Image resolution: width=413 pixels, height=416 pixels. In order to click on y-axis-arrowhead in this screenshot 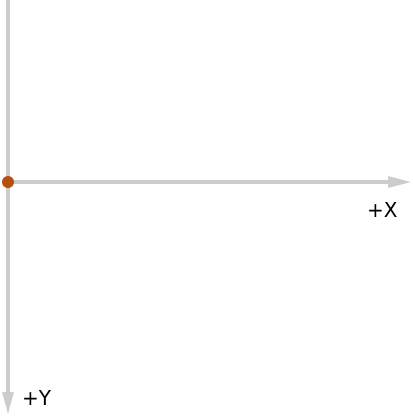, I will do `click(8, 403)`.